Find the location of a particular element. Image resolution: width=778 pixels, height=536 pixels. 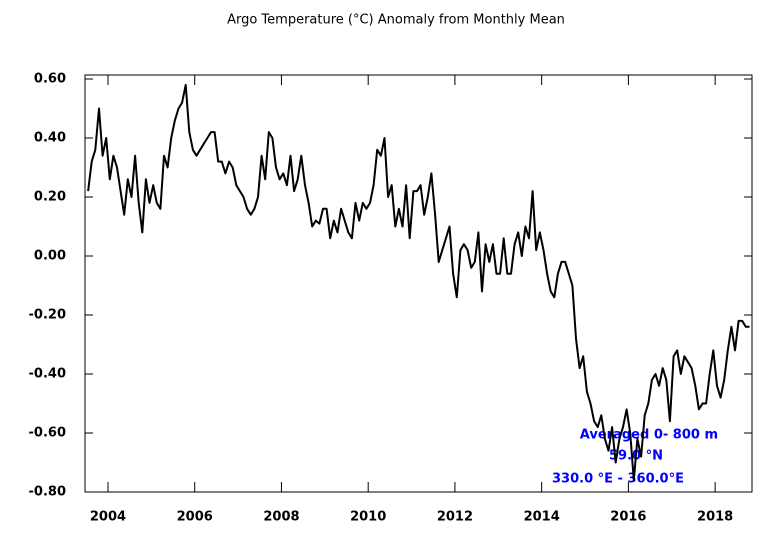

y-tick-label: -0.40 is located at coordinates (47, 374).